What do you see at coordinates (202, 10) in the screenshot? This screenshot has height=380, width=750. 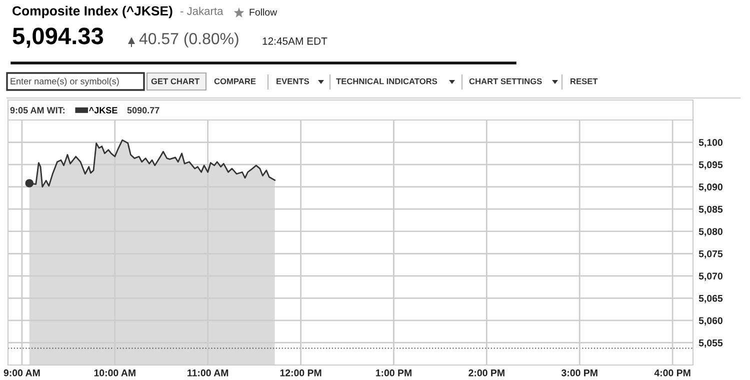 I see `chart-subtitle: - Jakarta` at bounding box center [202, 10].